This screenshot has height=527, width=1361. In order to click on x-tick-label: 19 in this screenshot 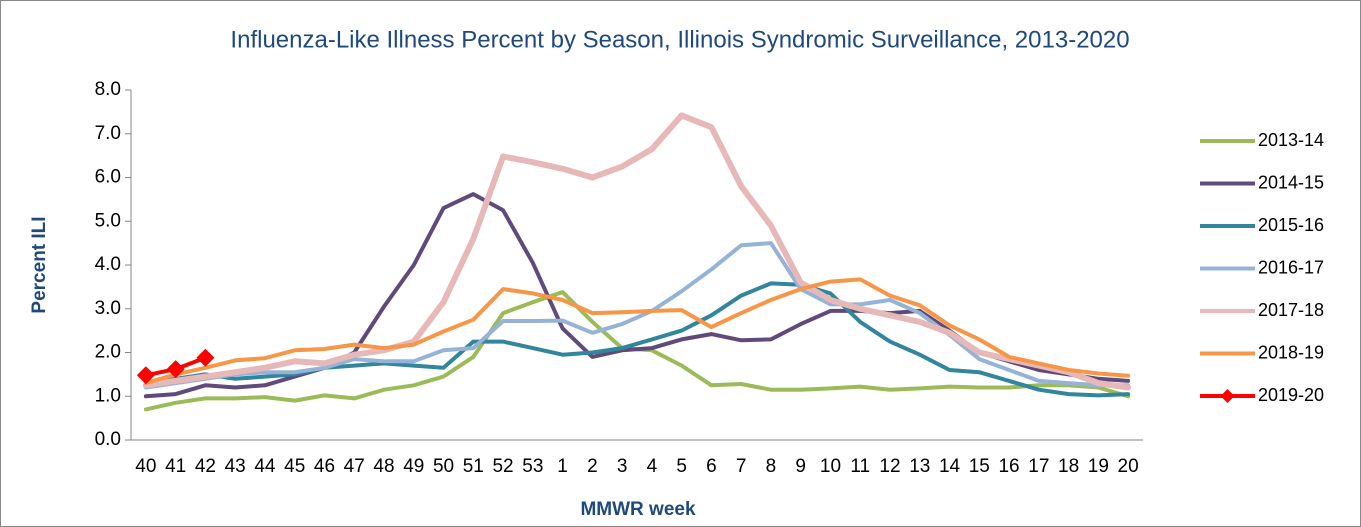, I will do `click(1098, 466)`.